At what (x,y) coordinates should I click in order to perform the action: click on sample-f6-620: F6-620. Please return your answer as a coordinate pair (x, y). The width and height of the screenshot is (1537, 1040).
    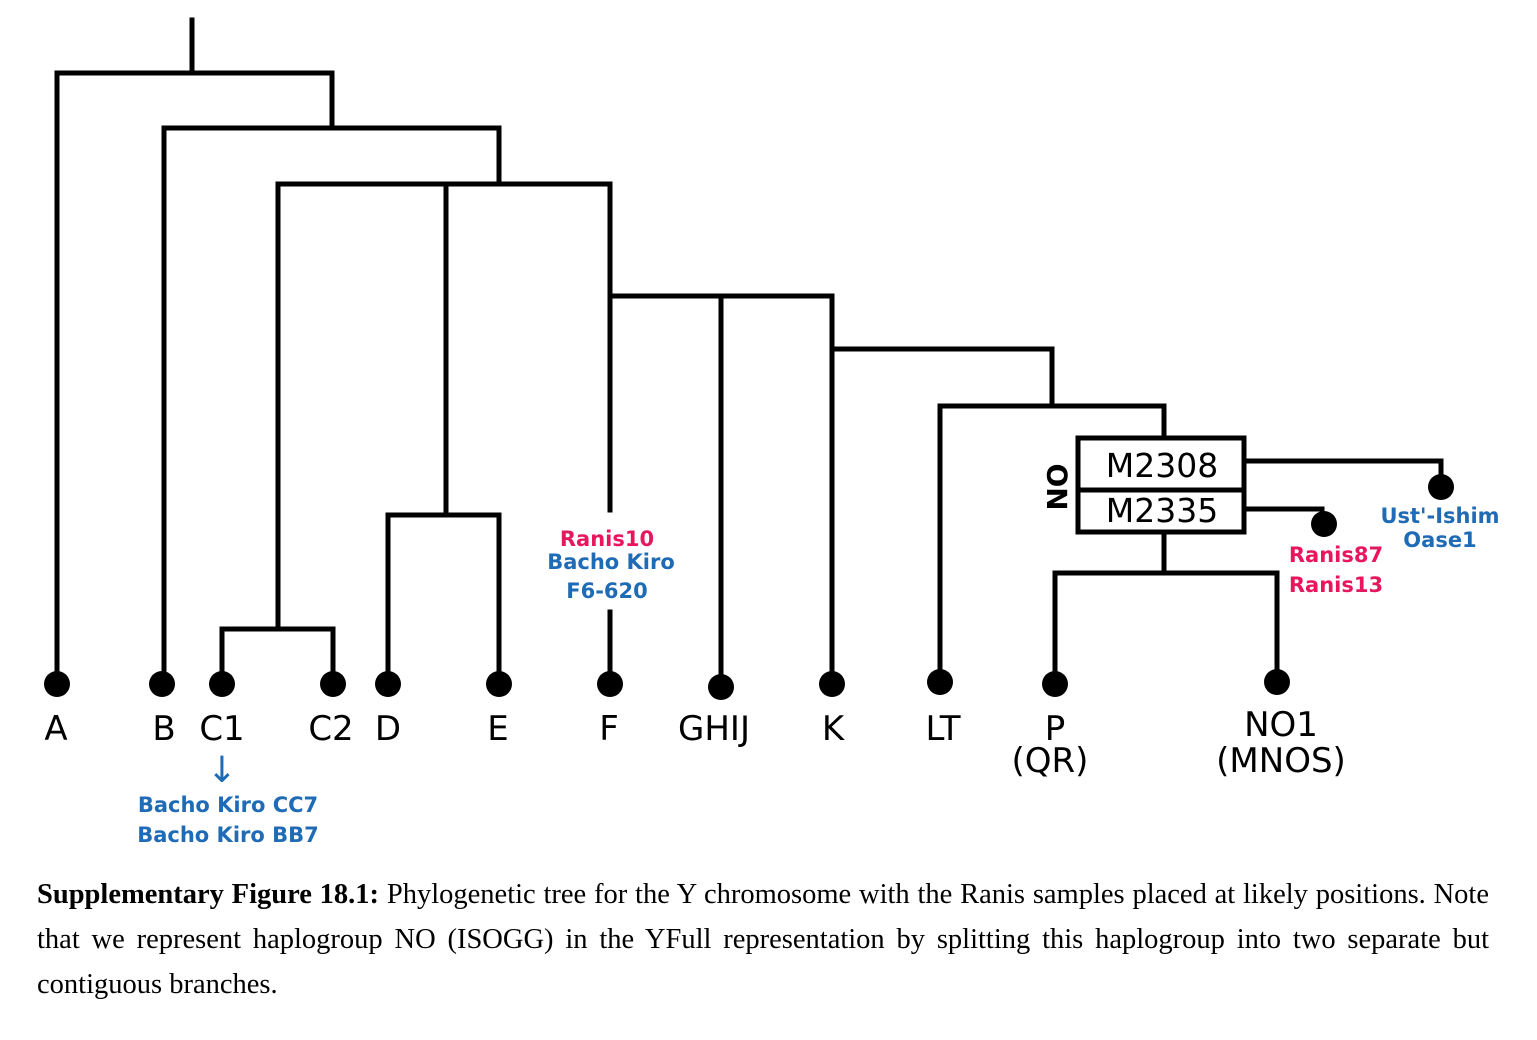
    Looking at the image, I should click on (607, 591).